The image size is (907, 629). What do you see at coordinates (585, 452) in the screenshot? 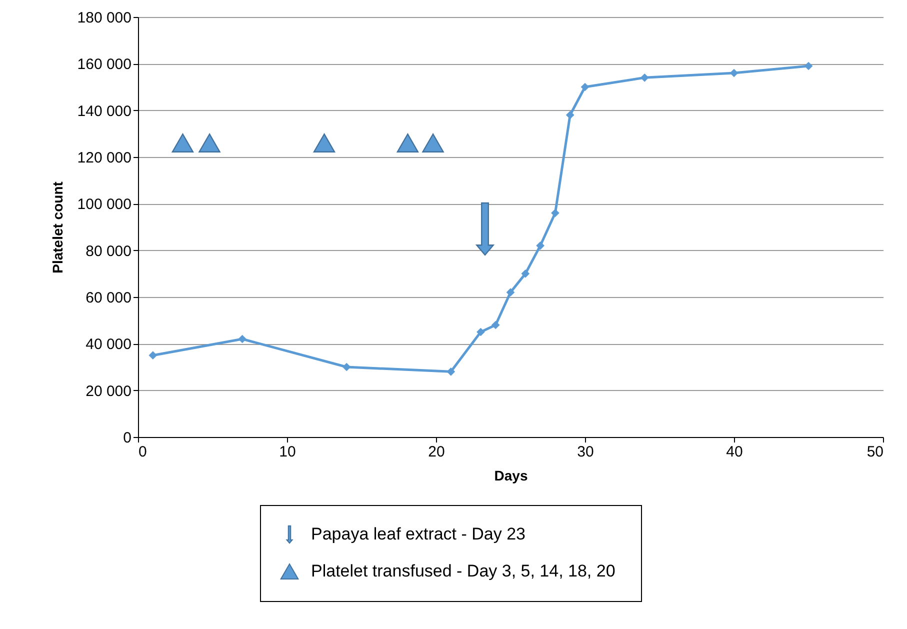
I see `x-tick-label: 30` at bounding box center [585, 452].